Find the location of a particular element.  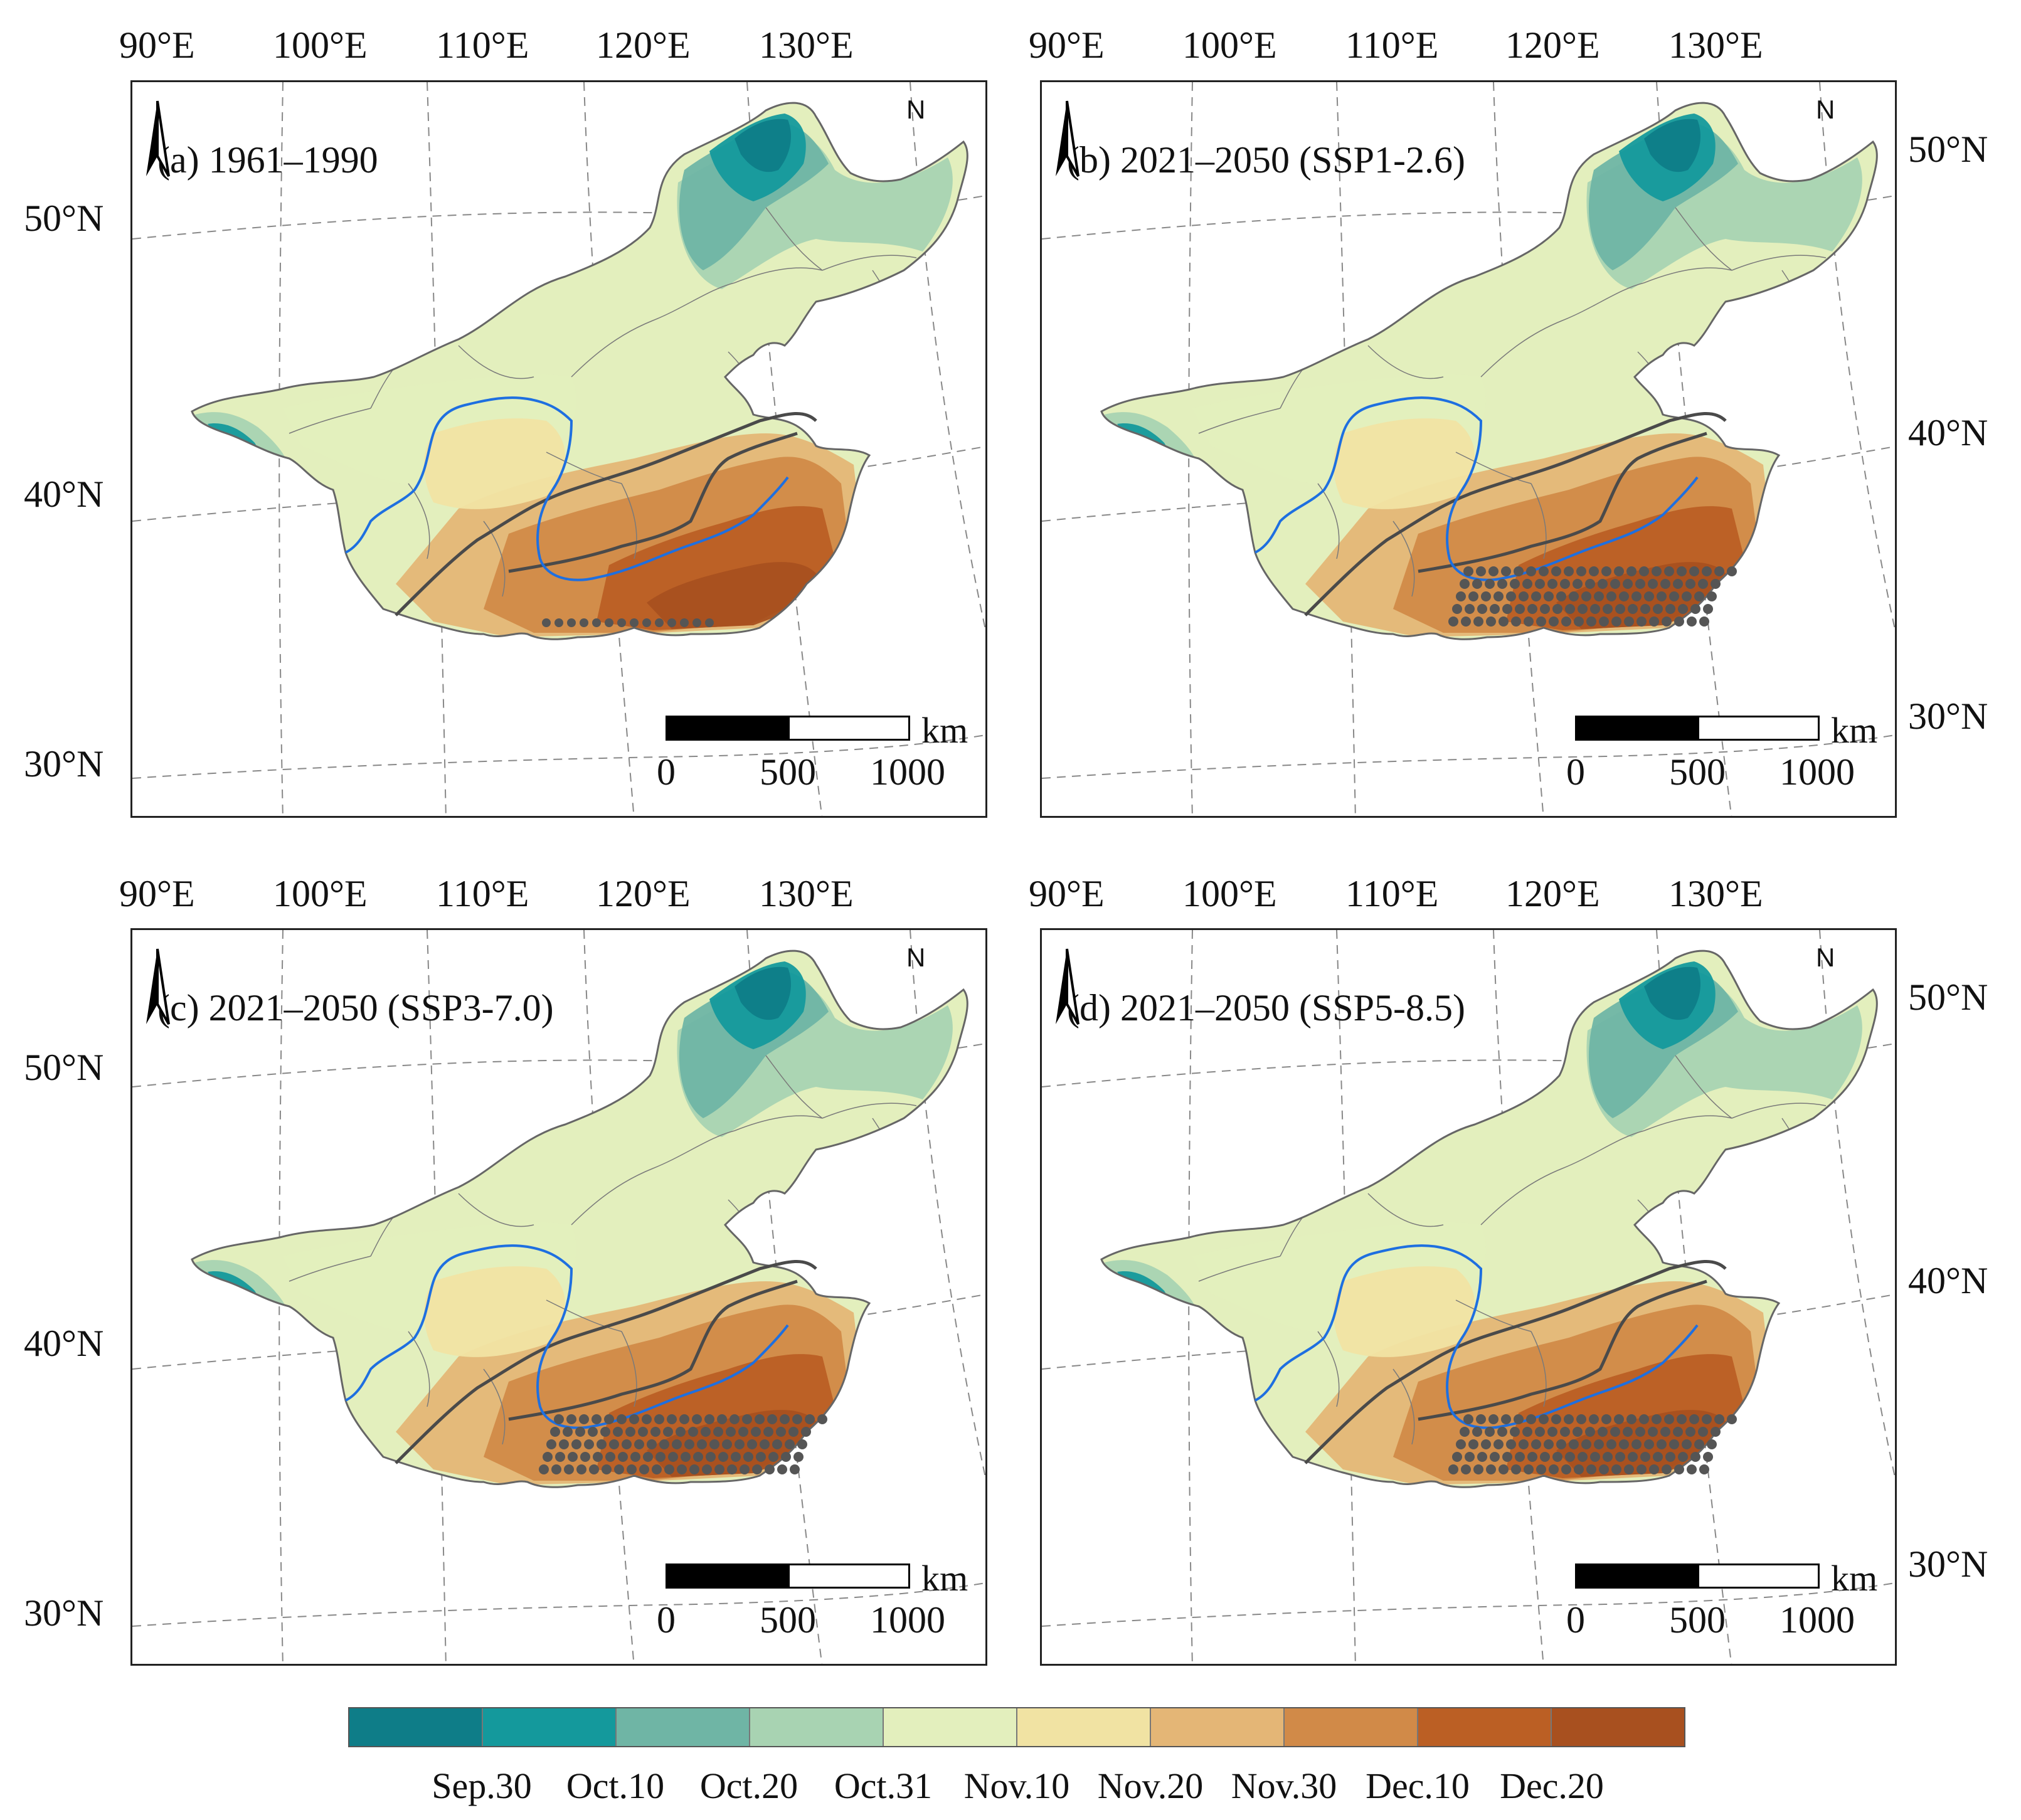

lon-label-90e-b: 90°E is located at coordinates (1067, 45).